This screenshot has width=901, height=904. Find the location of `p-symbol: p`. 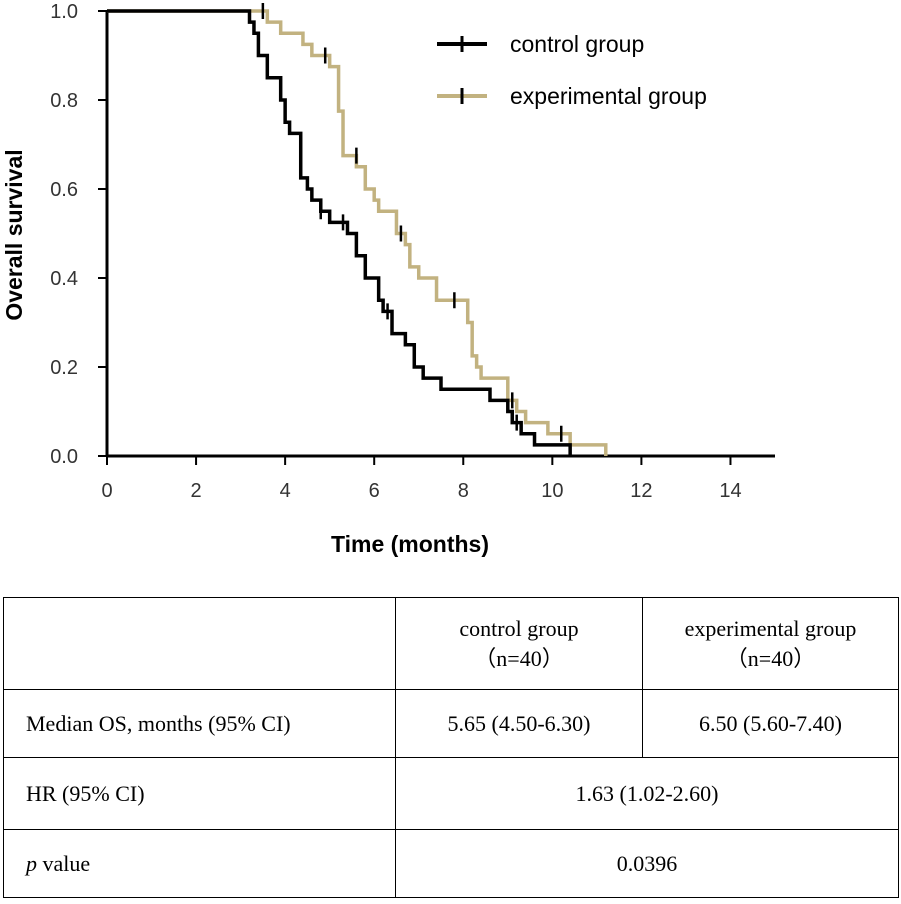

p-symbol: p is located at coordinates (31, 863).